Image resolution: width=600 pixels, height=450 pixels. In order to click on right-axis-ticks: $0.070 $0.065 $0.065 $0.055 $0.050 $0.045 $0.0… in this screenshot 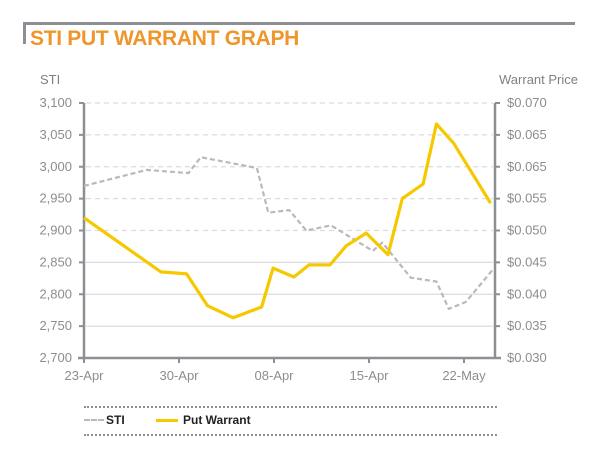, I will do `click(521, 230)`.